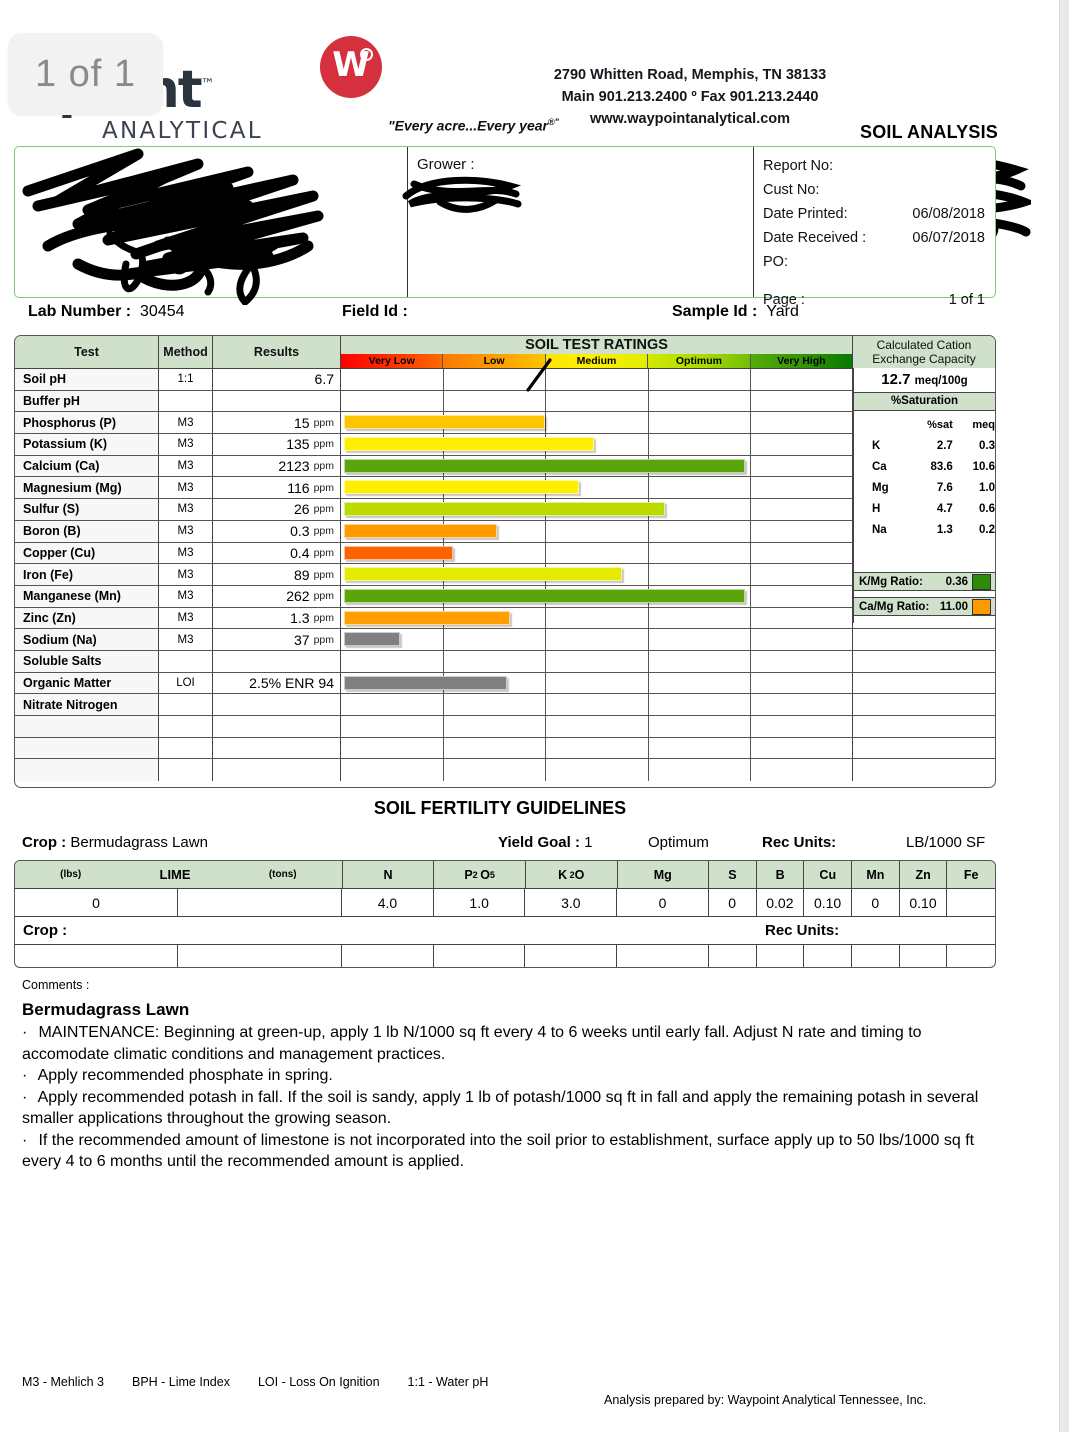 This screenshot has height=1432, width=1069. Describe the element at coordinates (924, 956) in the screenshot. I see `empty-zn` at that location.